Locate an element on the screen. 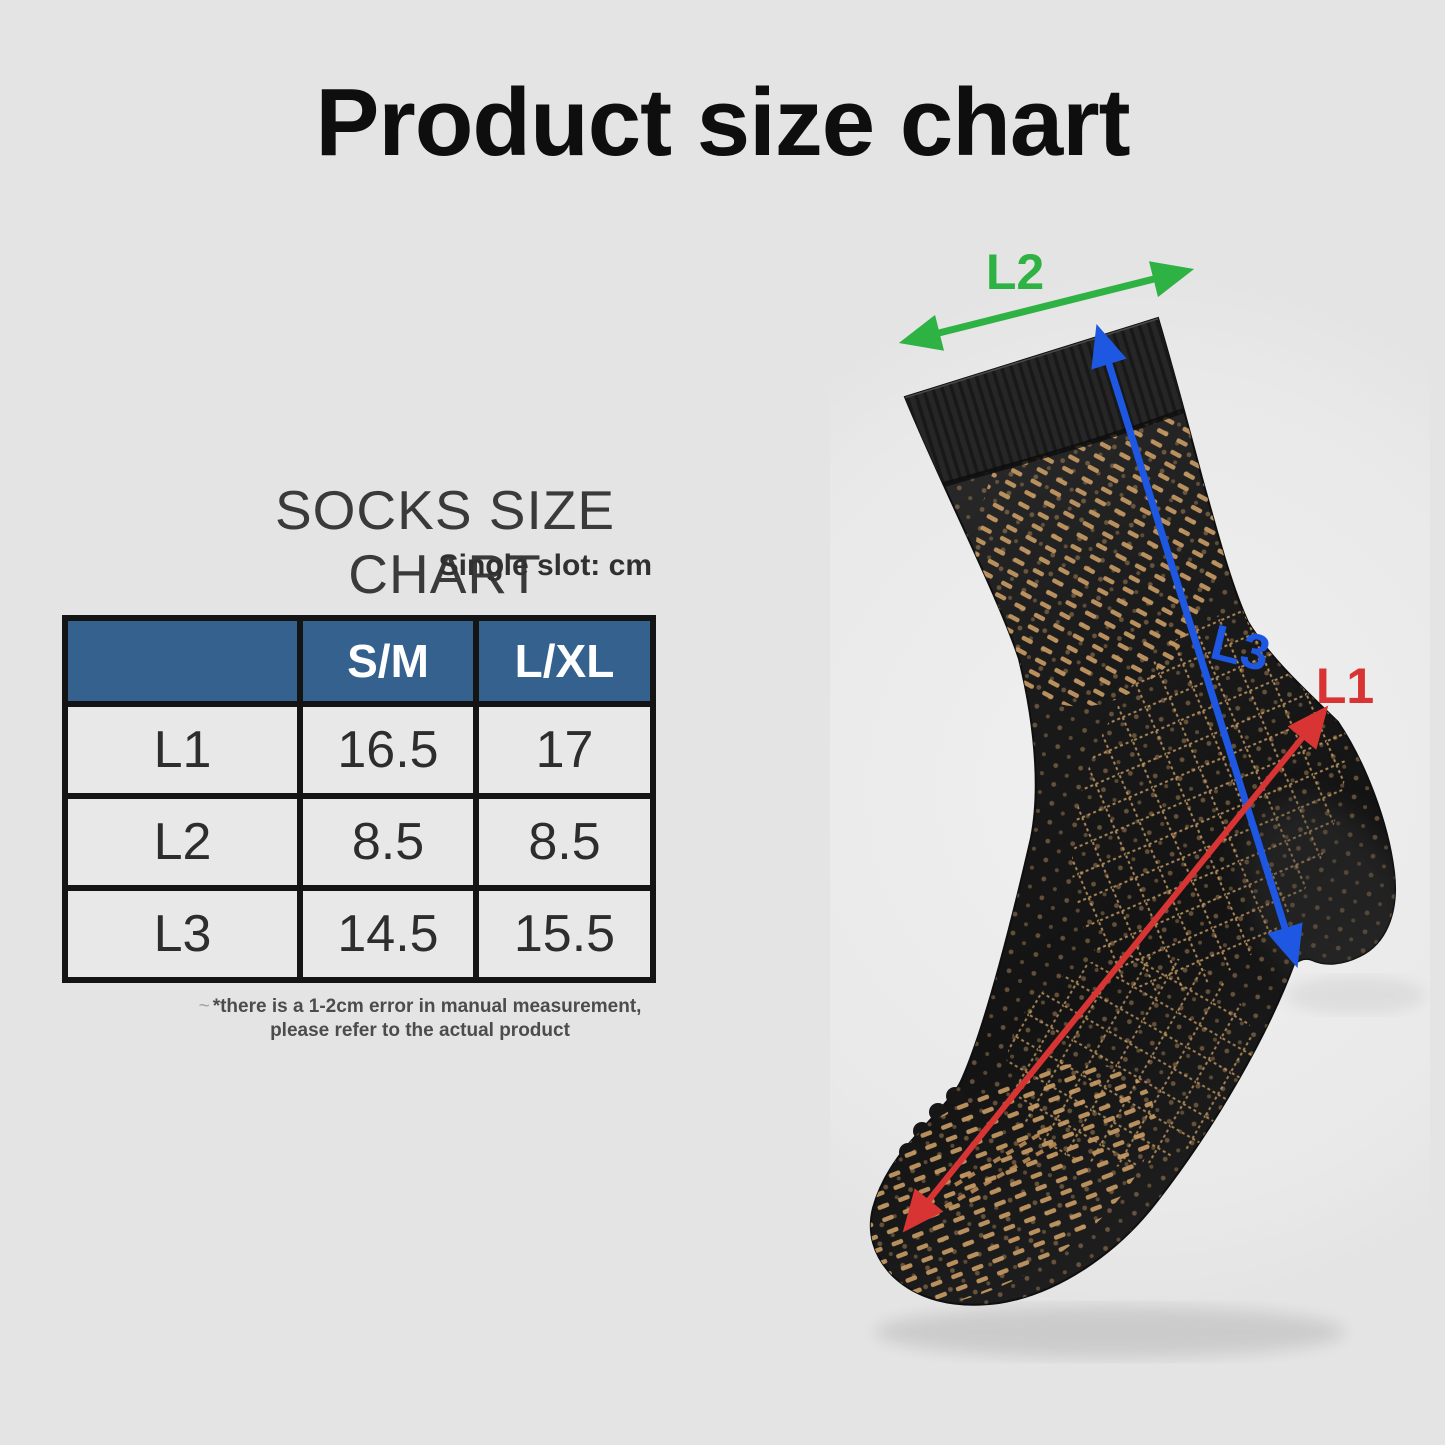 The width and height of the screenshot is (1445, 1445). header-row: S/M L/XL is located at coordinates (359, 661).